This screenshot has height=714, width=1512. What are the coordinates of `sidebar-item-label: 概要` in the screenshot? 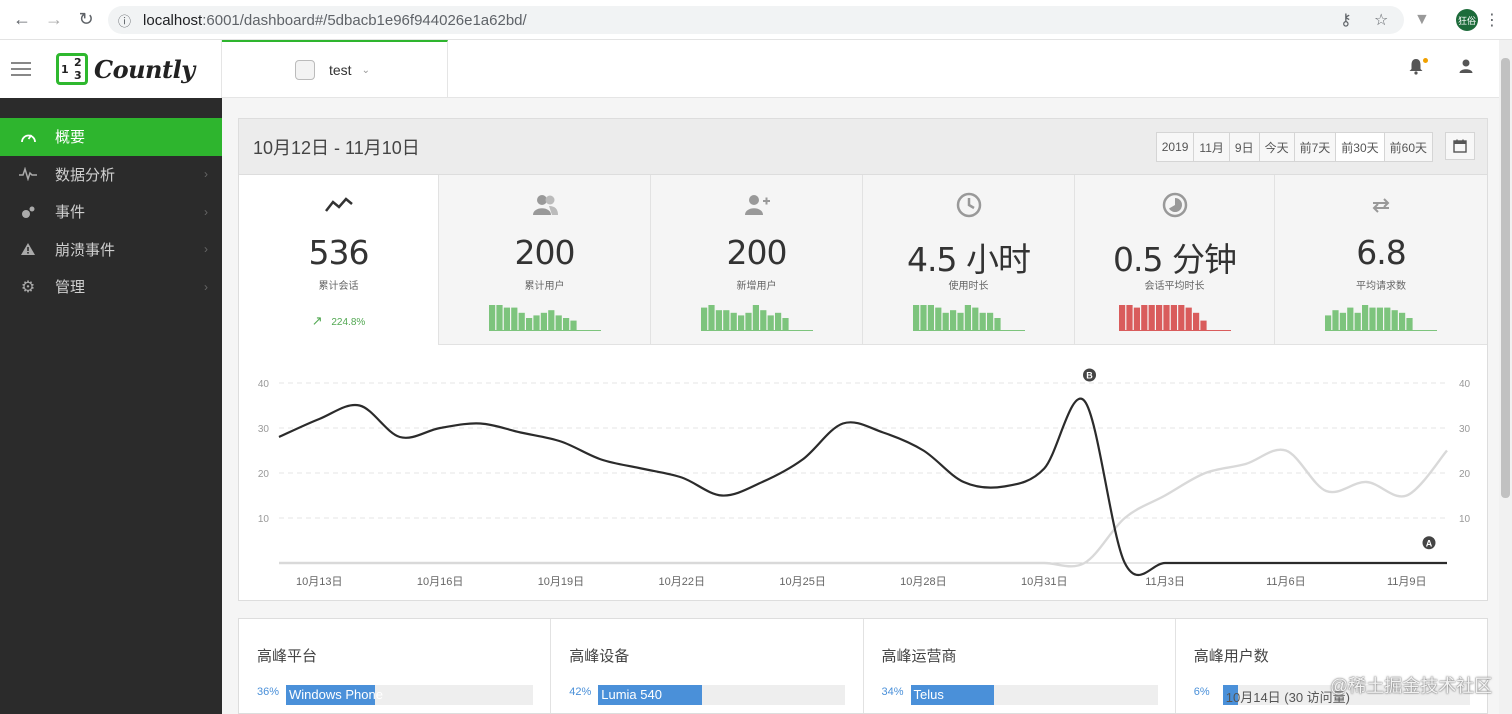 It's located at (70, 138).